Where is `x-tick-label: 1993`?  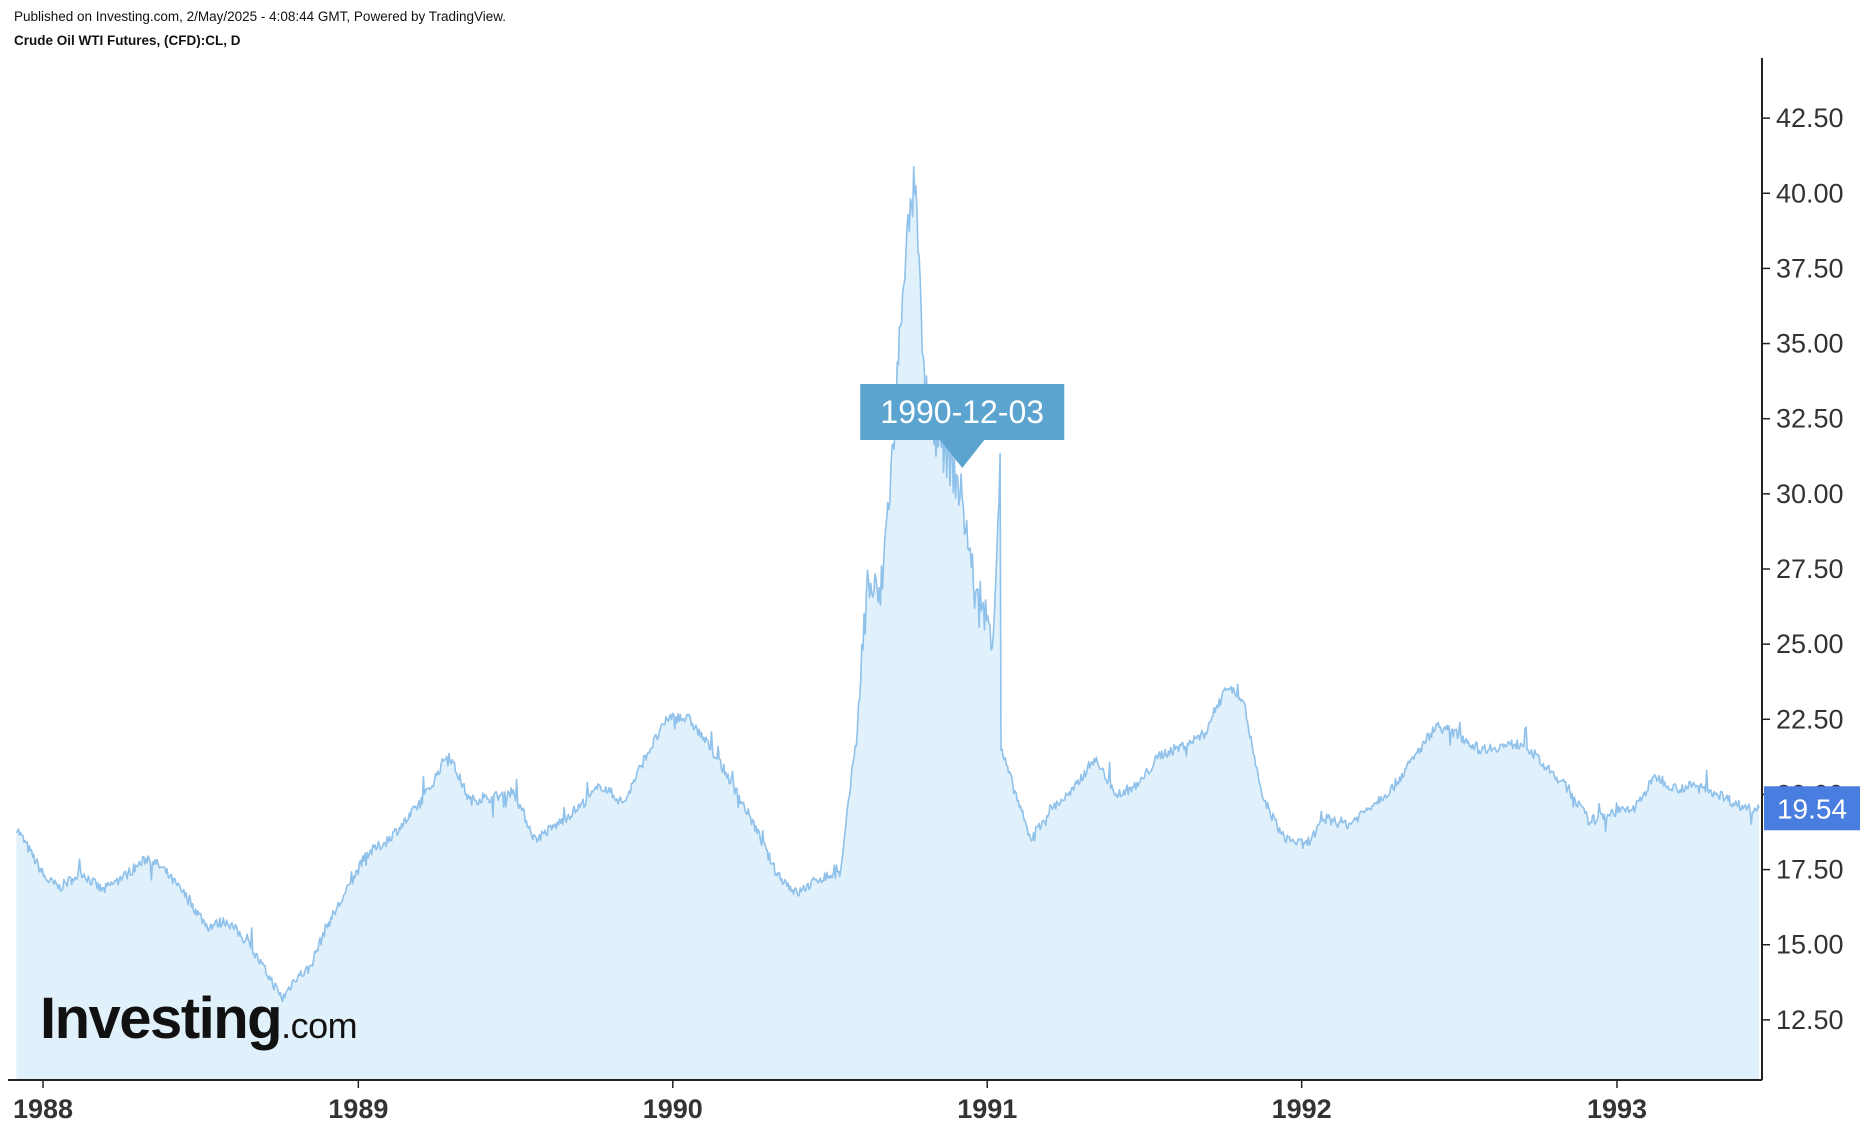 x-tick-label: 1993 is located at coordinates (1617, 1109).